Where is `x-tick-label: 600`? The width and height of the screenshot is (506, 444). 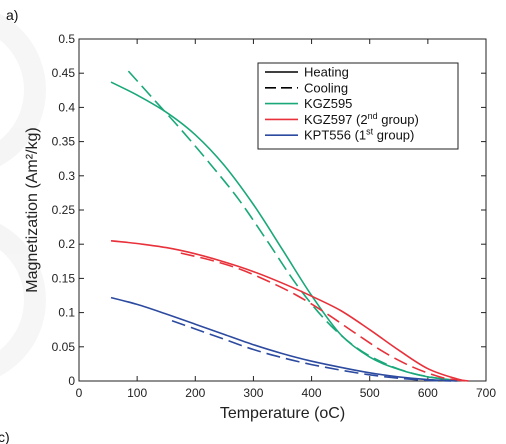
x-tick-label: 600 is located at coordinates (428, 393).